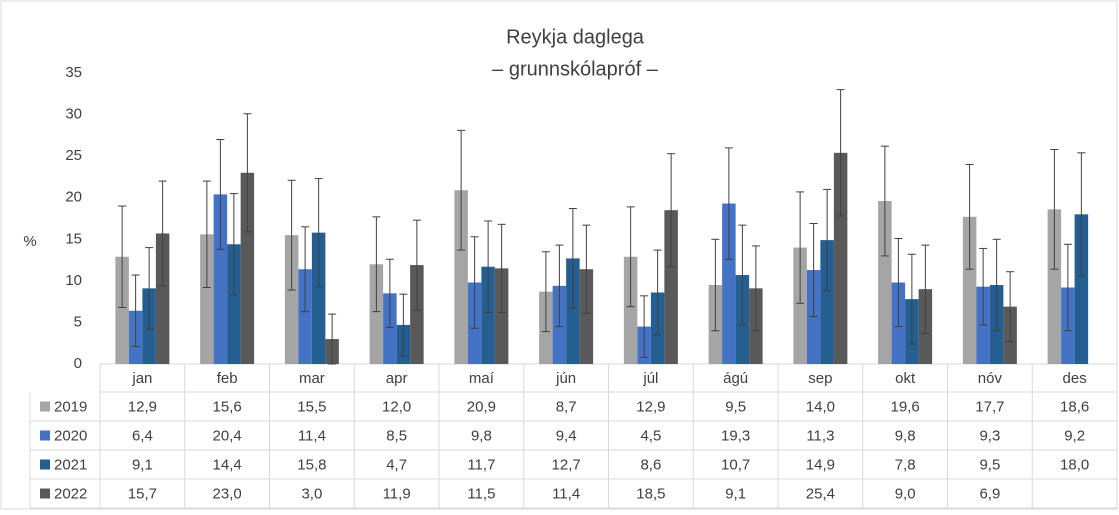 The image size is (1119, 515). I want to click on table-cell: 8,5, so click(396, 435).